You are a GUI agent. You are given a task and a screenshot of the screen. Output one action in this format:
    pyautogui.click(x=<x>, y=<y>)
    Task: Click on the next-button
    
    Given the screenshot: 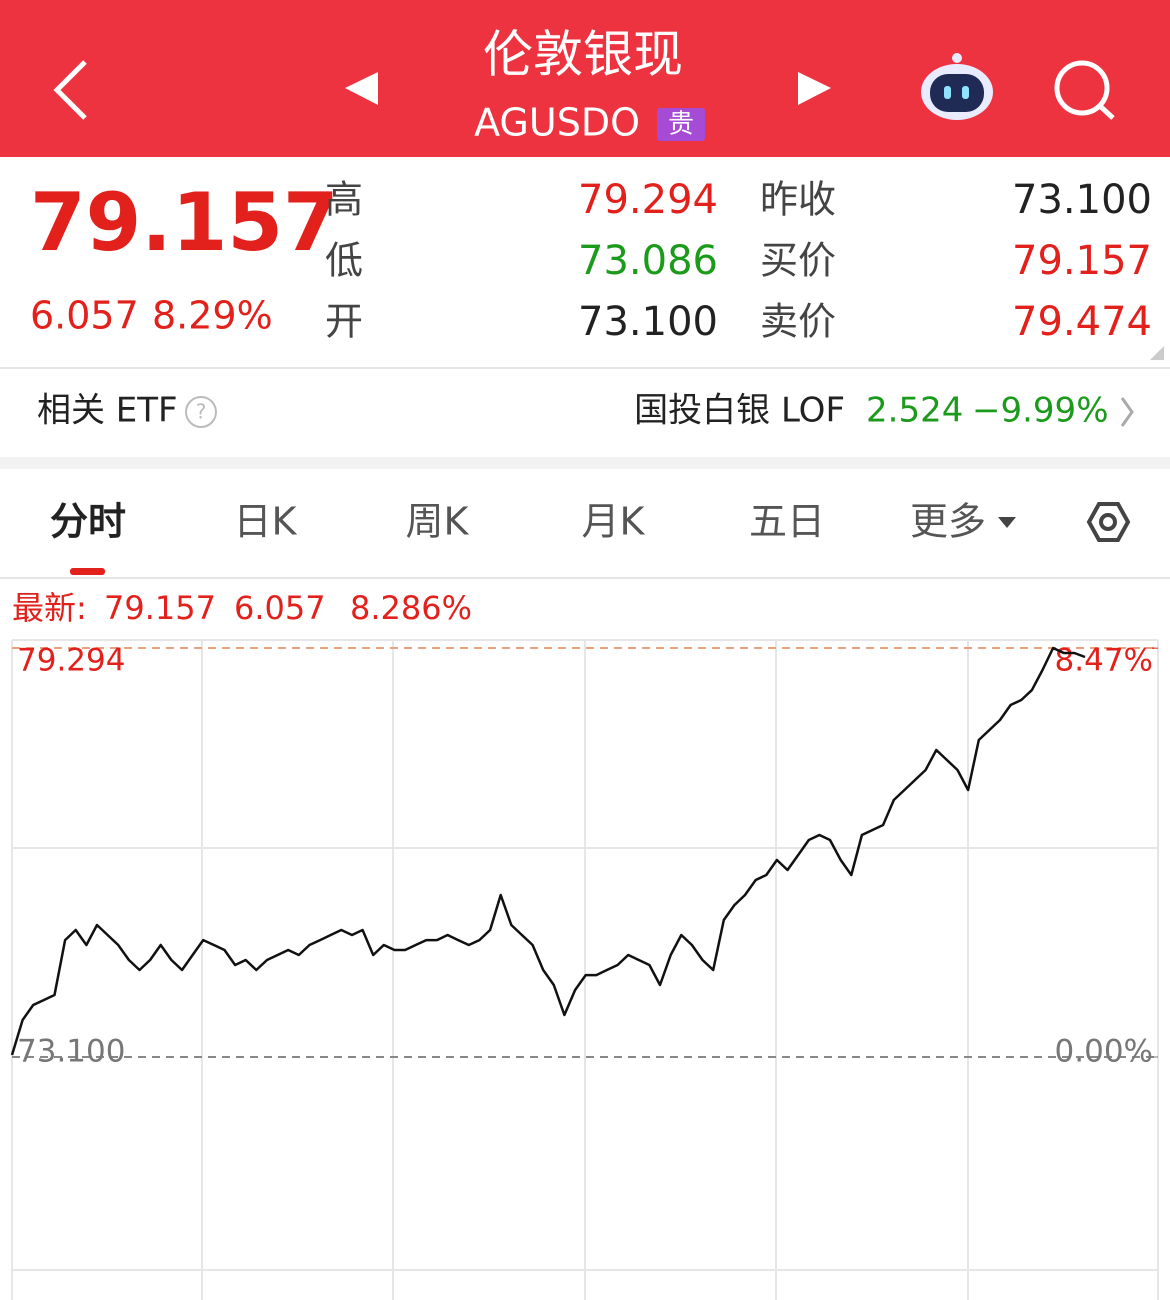 What is the action you would take?
    pyautogui.click(x=814, y=88)
    